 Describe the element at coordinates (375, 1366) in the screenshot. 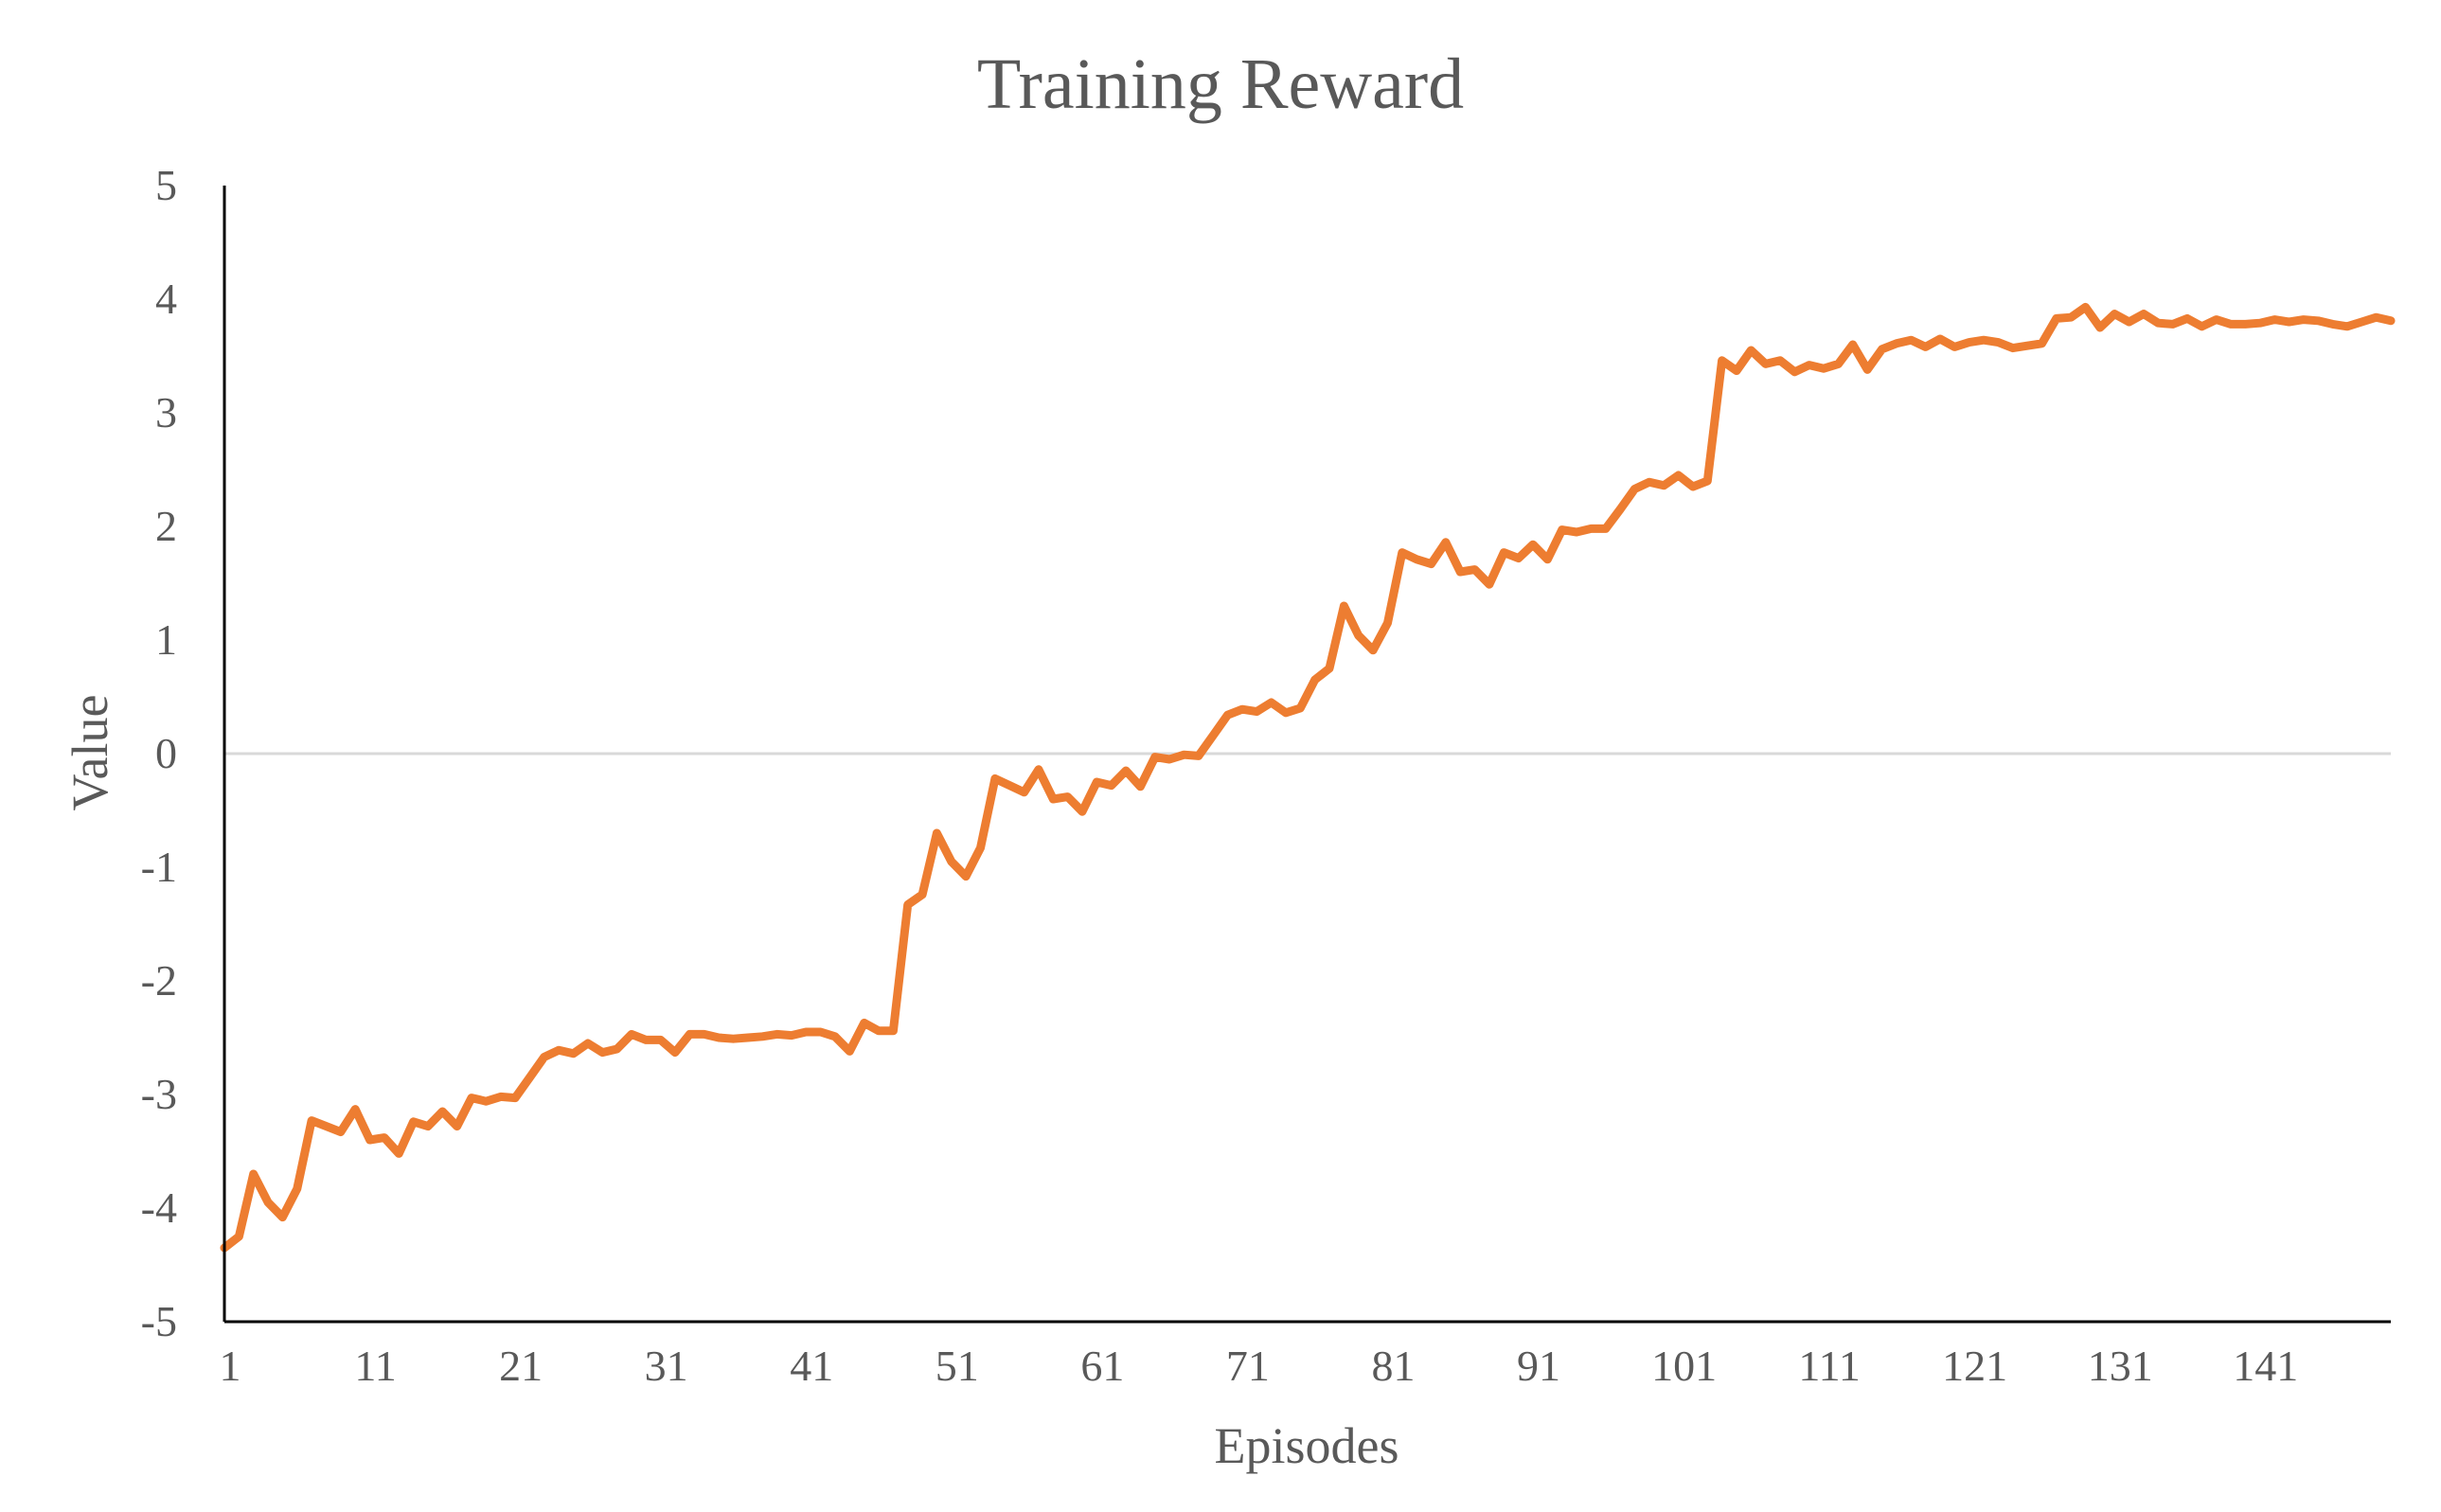

I see `x-tick-label: 11` at that location.